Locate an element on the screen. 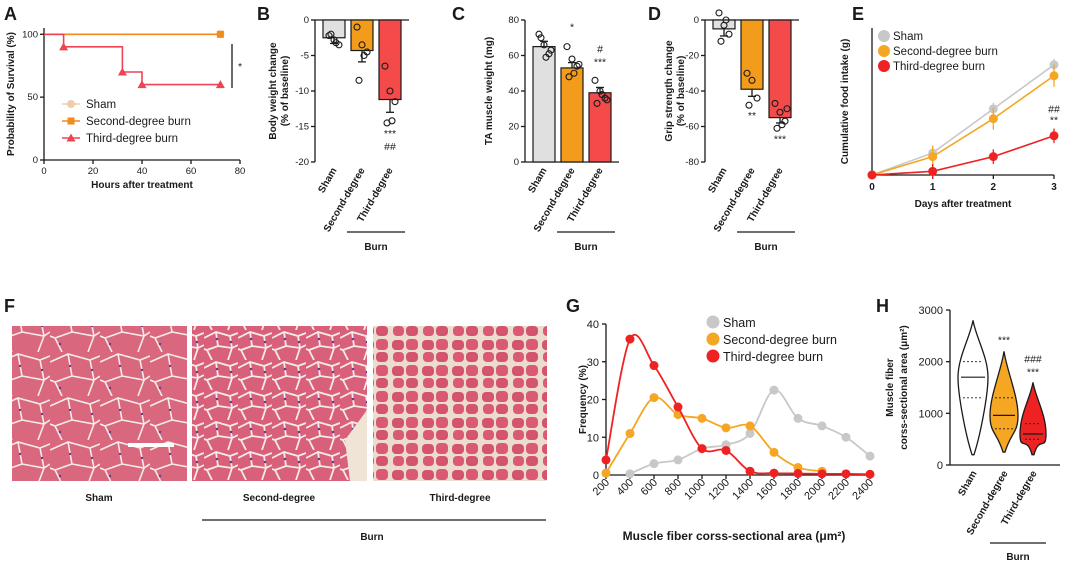 The height and width of the screenshot is (565, 1065). g-legend-label-3: Third-degree burn is located at coordinates (773, 357).